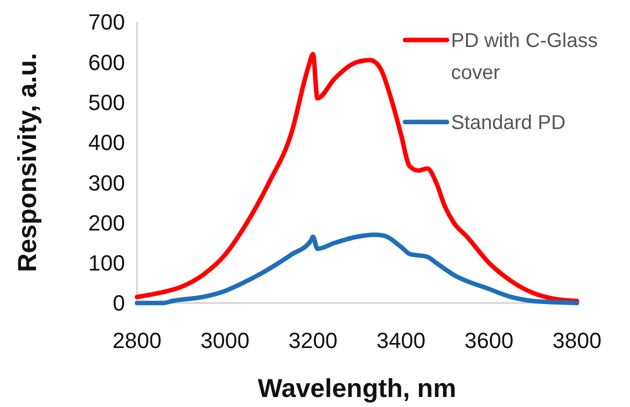  Describe the element at coordinates (106, 263) in the screenshot. I see `y-tick-label: 100` at that location.